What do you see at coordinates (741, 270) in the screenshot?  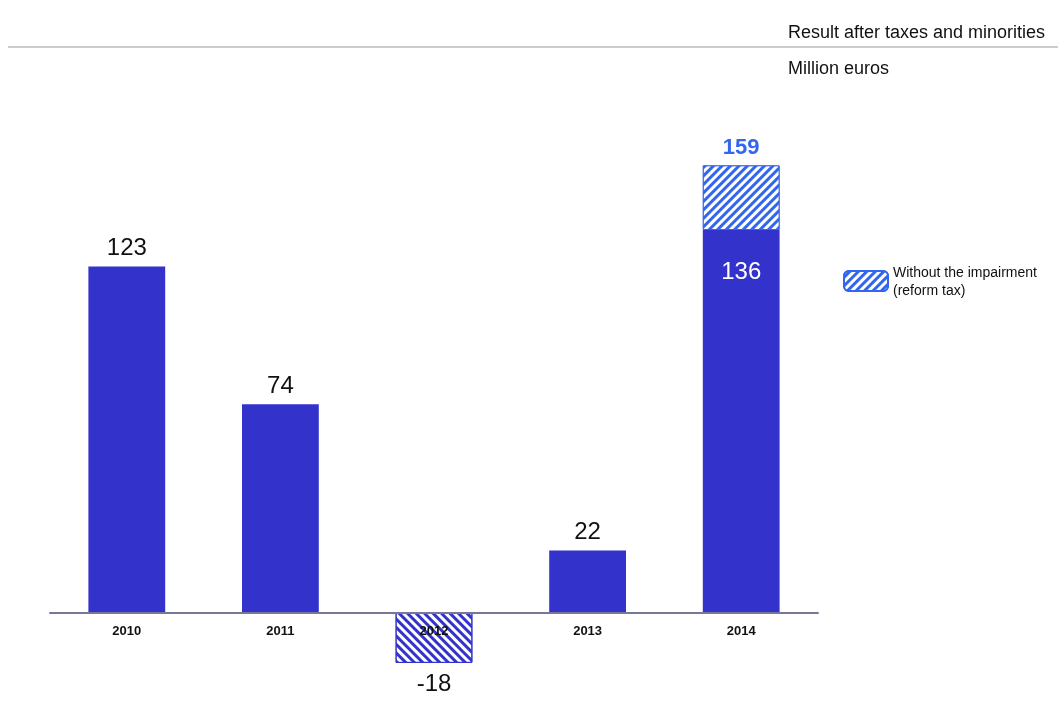 I see `data-label: 136` at bounding box center [741, 270].